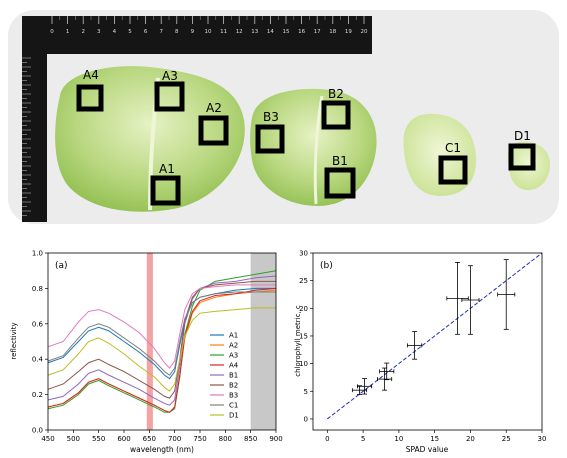 This screenshot has height=458, width=567. I want to click on y-tick-label: 0.2, so click(37, 395).